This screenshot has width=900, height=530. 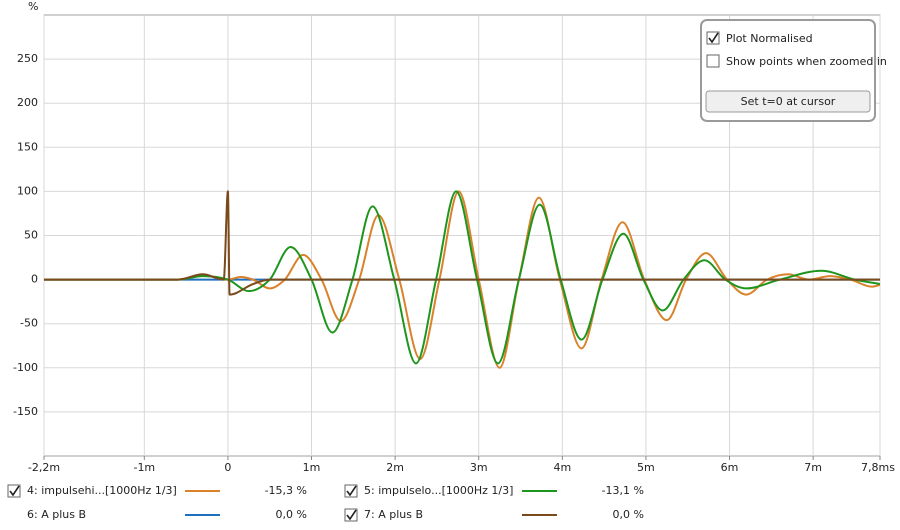 What do you see at coordinates (31, 235) in the screenshot?
I see `y-tick-label: 50` at bounding box center [31, 235].